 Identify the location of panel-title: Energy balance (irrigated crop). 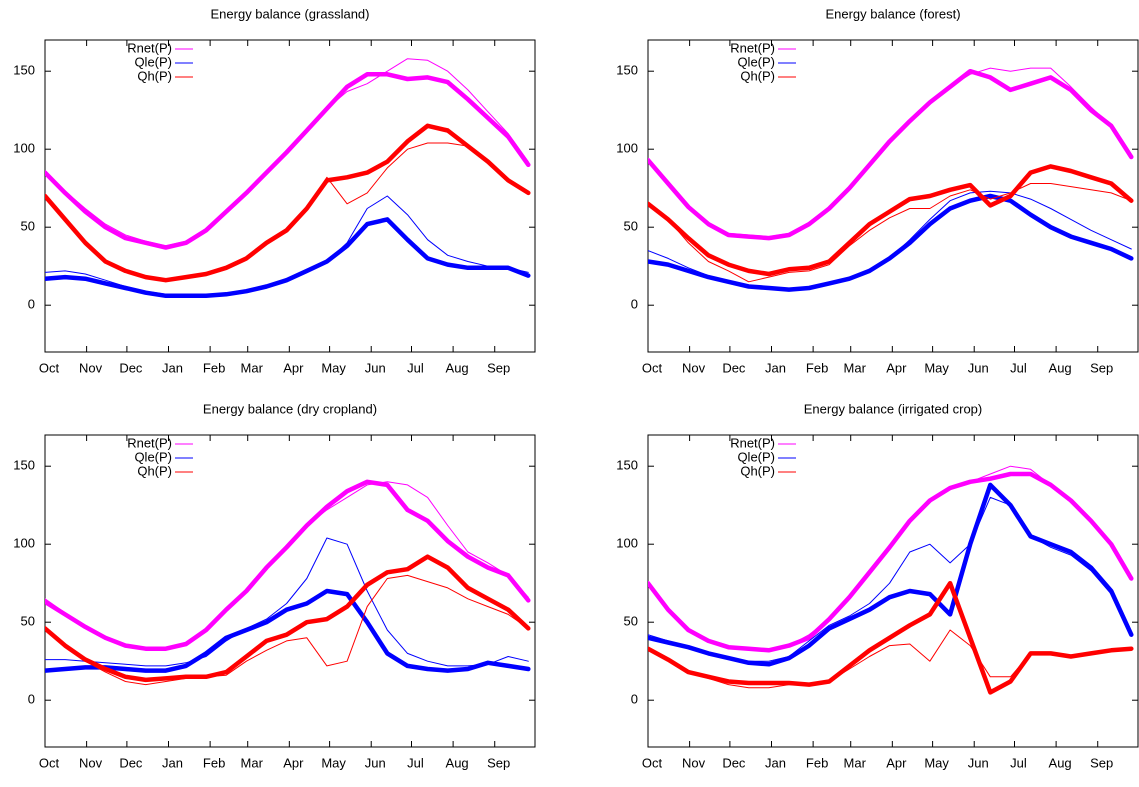
(893, 408).